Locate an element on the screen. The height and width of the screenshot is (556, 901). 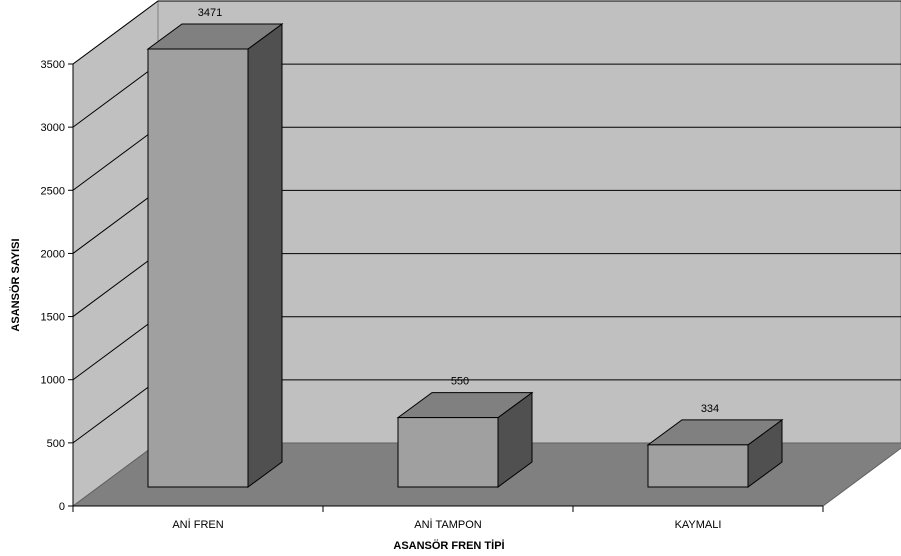
y-tick-label: 3500 is located at coordinates (53, 65).